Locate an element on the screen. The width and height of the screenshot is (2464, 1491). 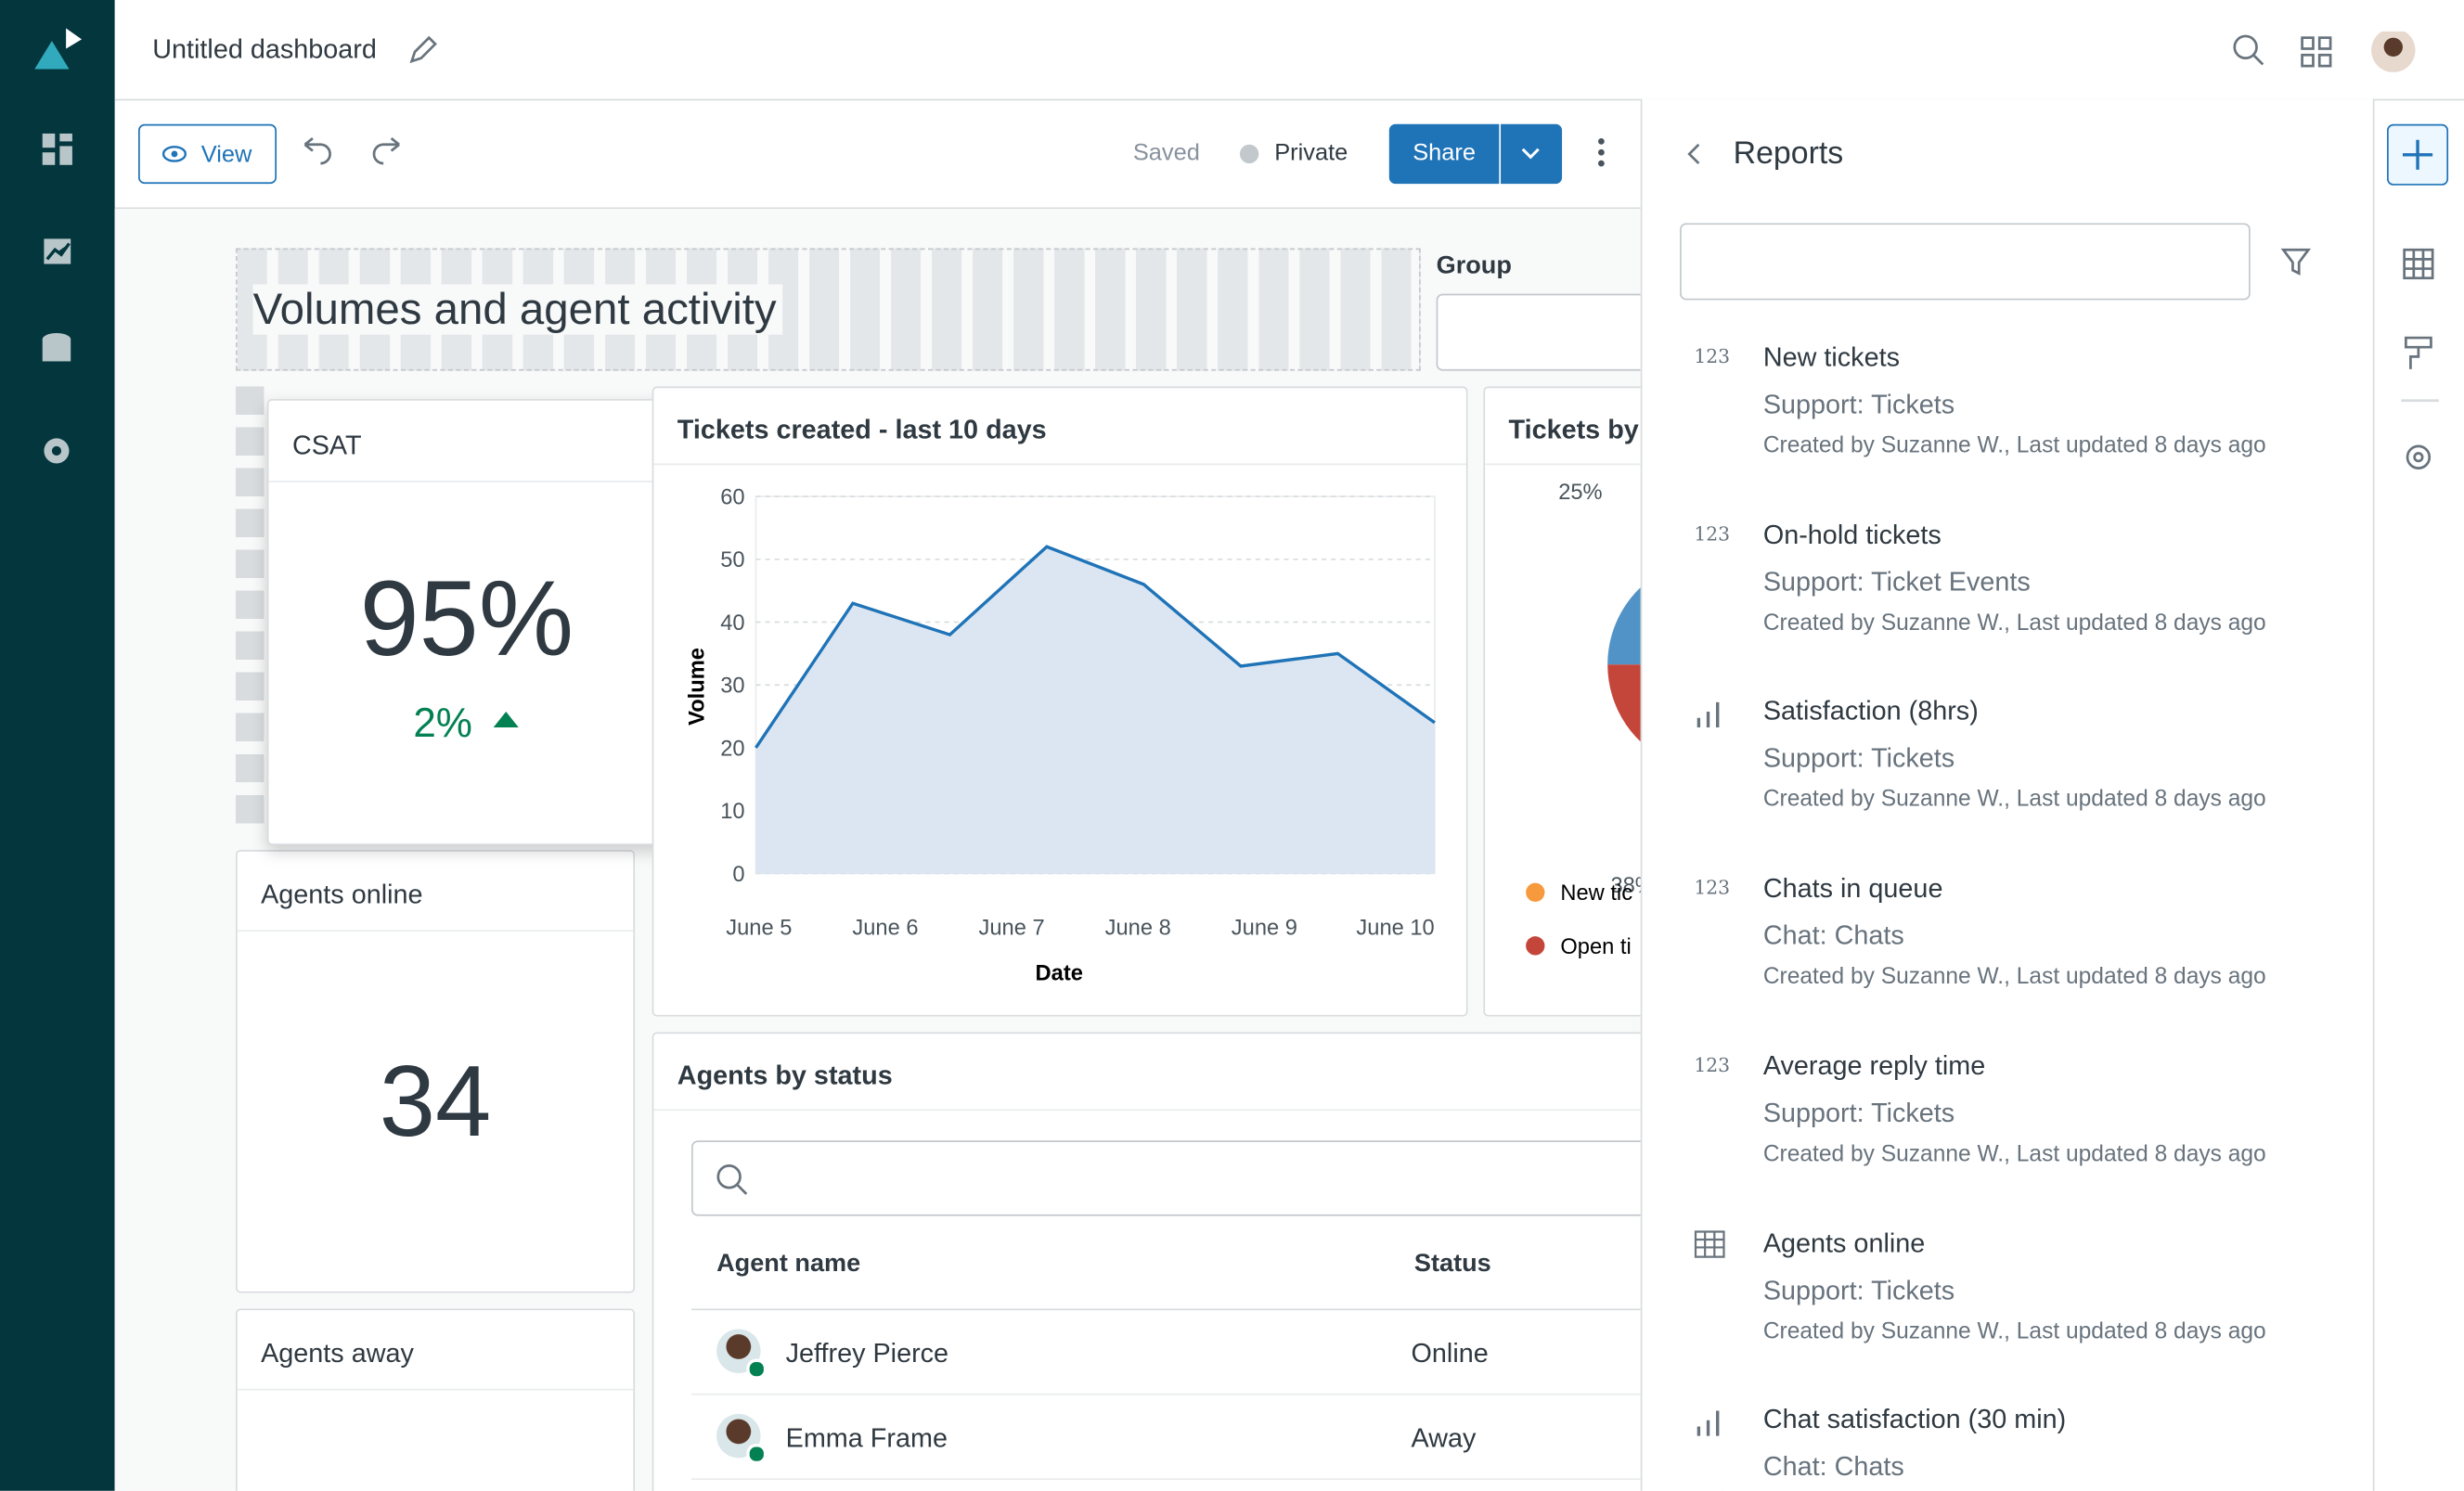
privacy-dot is located at coordinates (1249, 154).